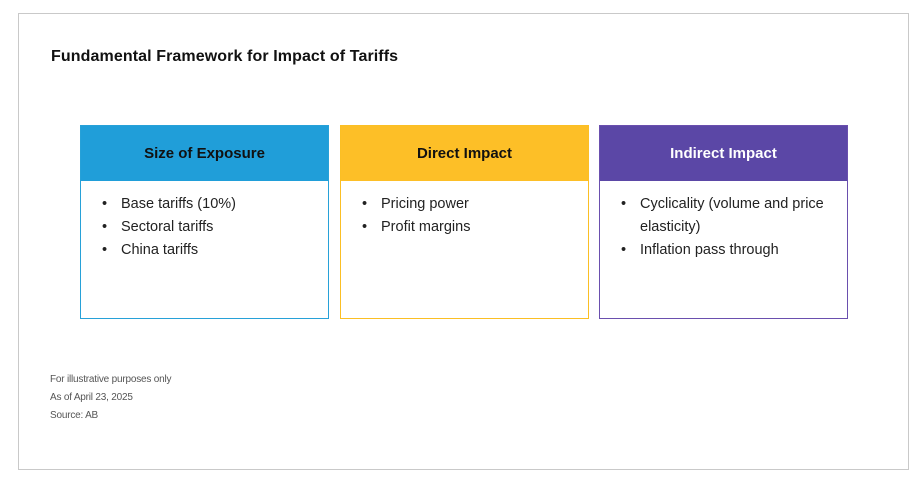 This screenshot has height=480, width=920. What do you see at coordinates (207, 250) in the screenshot?
I see `bullet-item: China tariffs` at bounding box center [207, 250].